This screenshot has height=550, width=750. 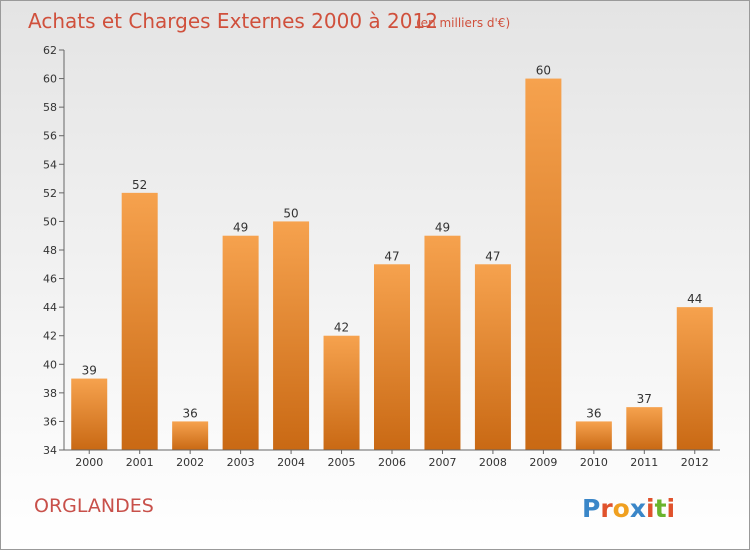 What do you see at coordinates (140, 462) in the screenshot?
I see `x-tick-label-2001: 2001` at bounding box center [140, 462].